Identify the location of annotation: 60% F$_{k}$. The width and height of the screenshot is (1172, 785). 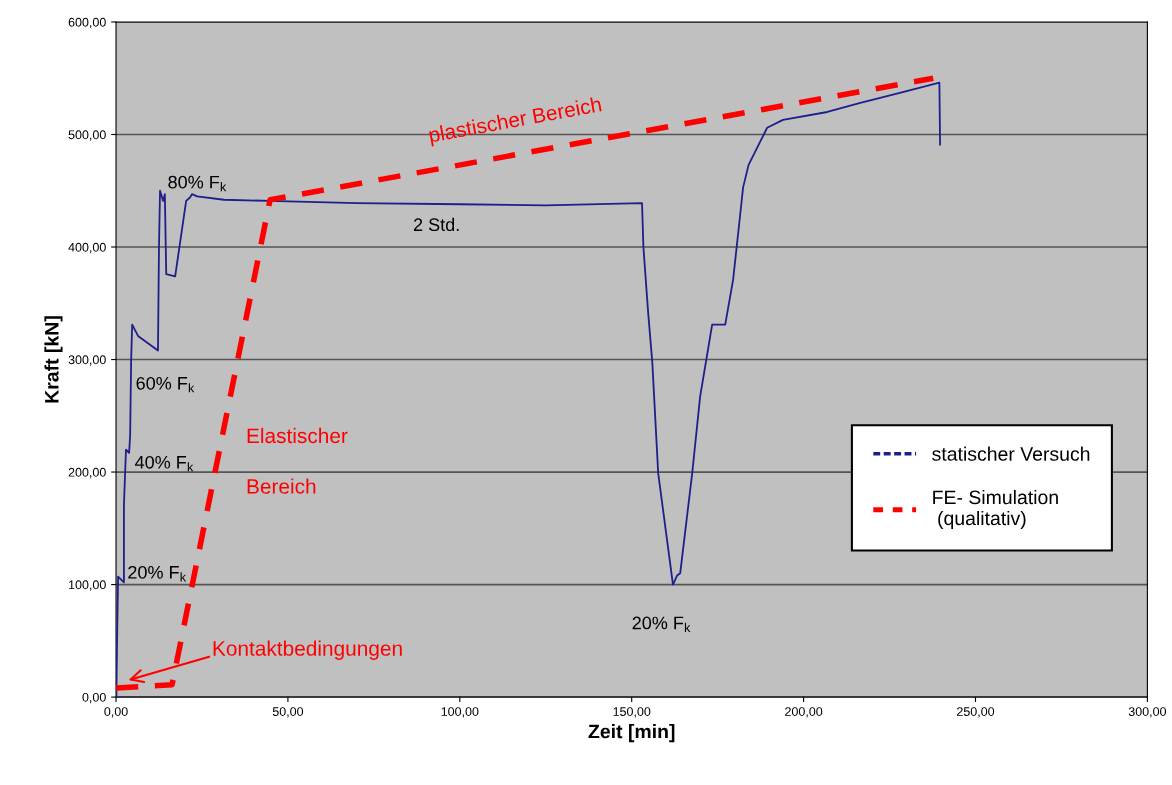
(165, 384).